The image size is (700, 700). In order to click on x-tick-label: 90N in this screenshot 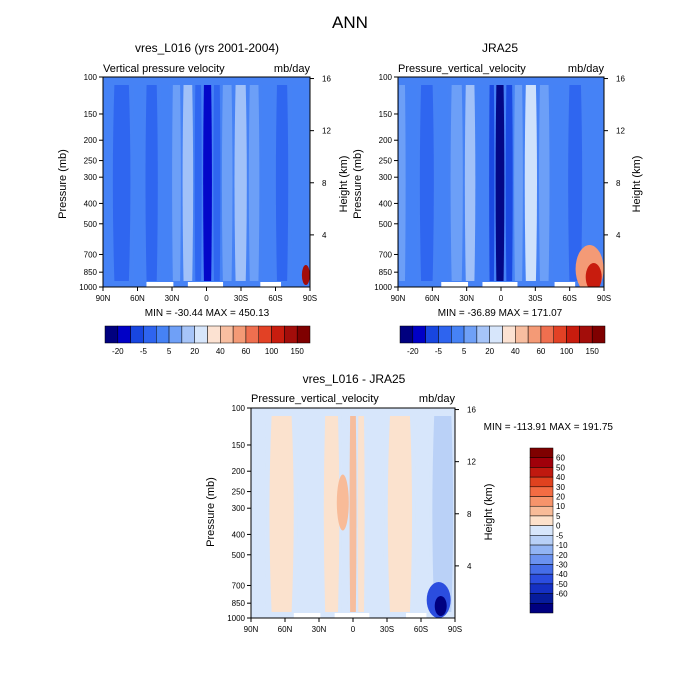, I will do `click(251, 629)`.